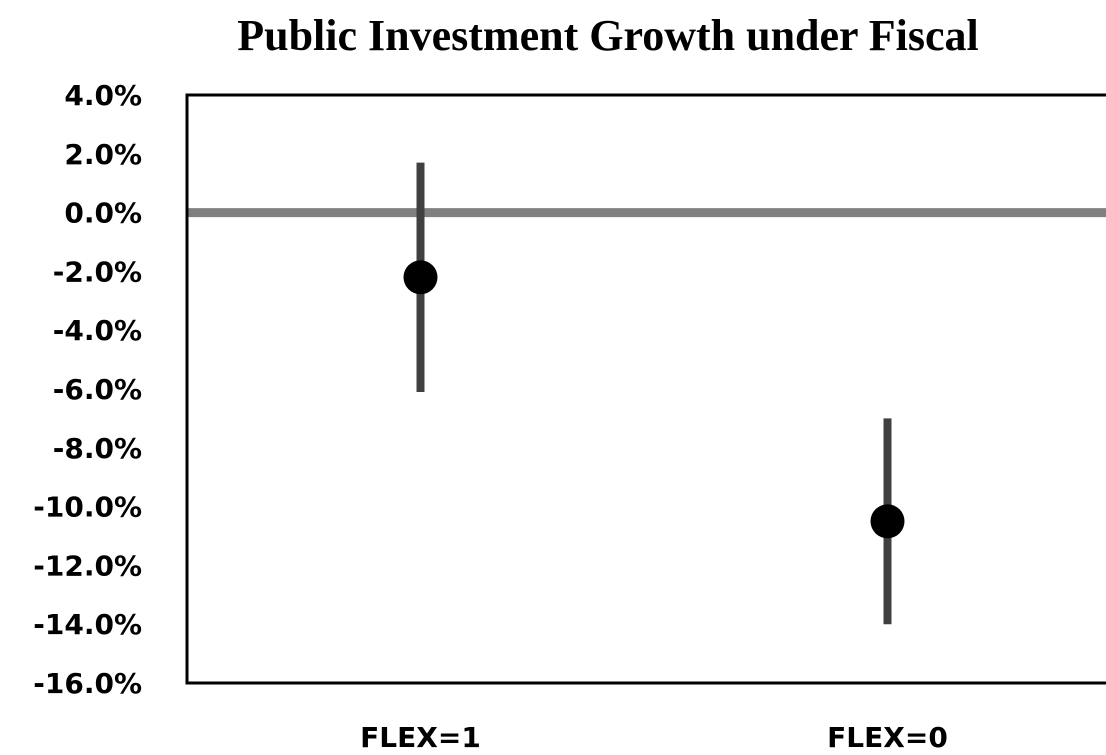 This screenshot has height=755, width=1106. Describe the element at coordinates (87, 683) in the screenshot. I see `y-tick-label: -16.0%` at that location.